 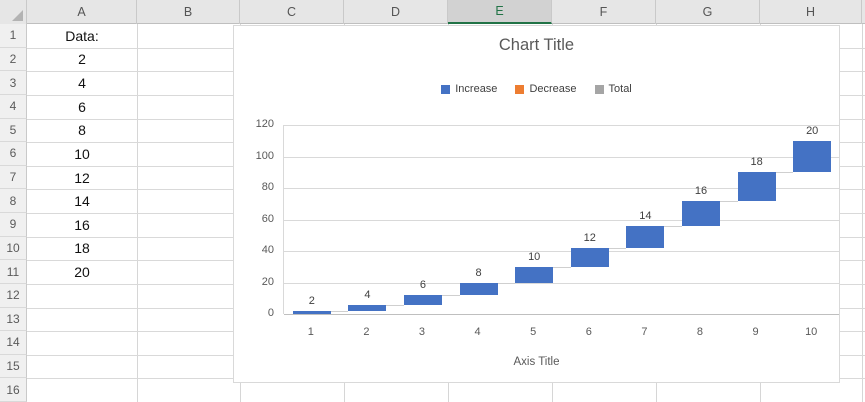 What do you see at coordinates (423, 285) in the screenshot?
I see `data-label-3: 6` at bounding box center [423, 285].